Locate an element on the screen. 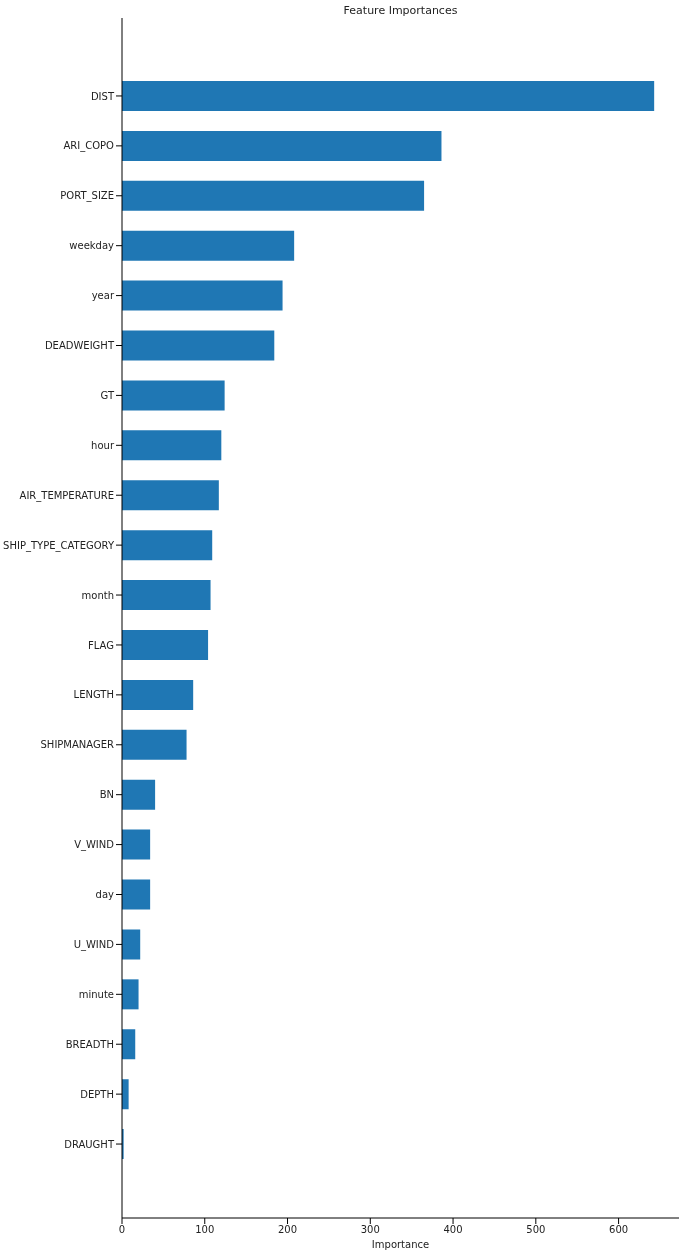  y-tick-label: V_WIND is located at coordinates (94, 845).